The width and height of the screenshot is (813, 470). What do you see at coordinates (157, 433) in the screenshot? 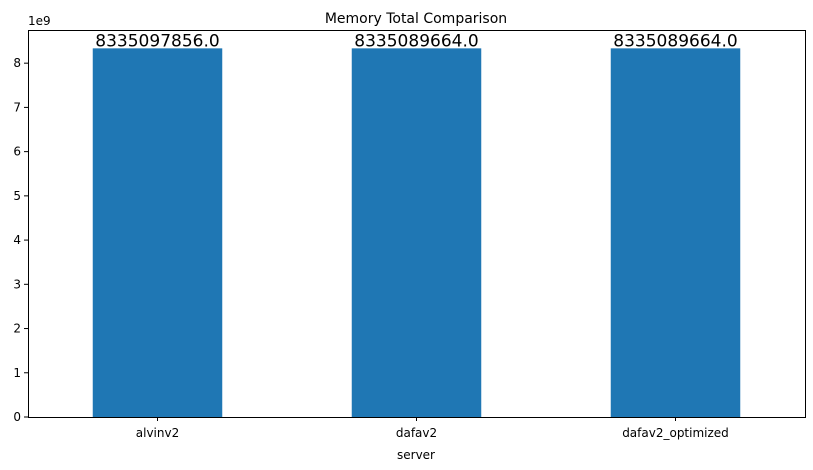
I see `x-tick-label: alvinv2` at bounding box center [157, 433].